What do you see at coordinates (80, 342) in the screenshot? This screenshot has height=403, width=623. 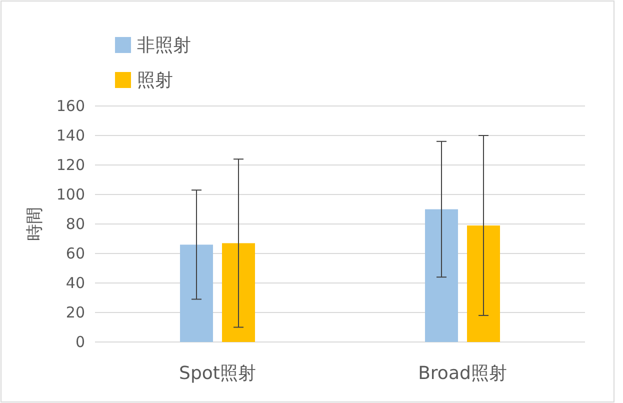 I see `y-tick-label: 0` at bounding box center [80, 342].